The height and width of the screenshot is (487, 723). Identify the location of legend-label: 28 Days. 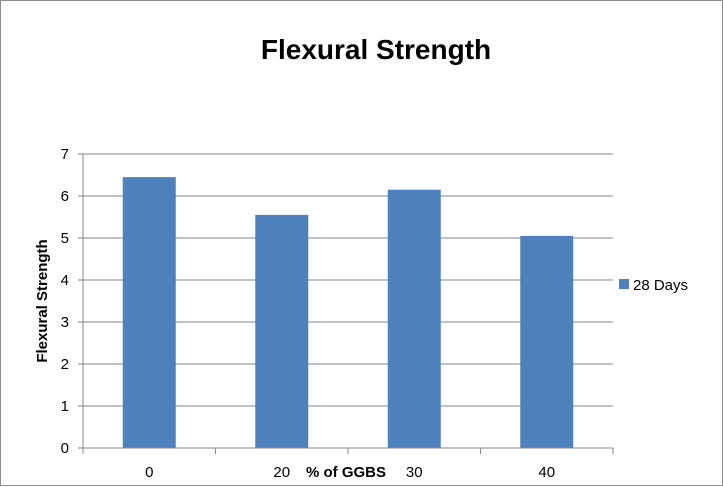
(660, 285).